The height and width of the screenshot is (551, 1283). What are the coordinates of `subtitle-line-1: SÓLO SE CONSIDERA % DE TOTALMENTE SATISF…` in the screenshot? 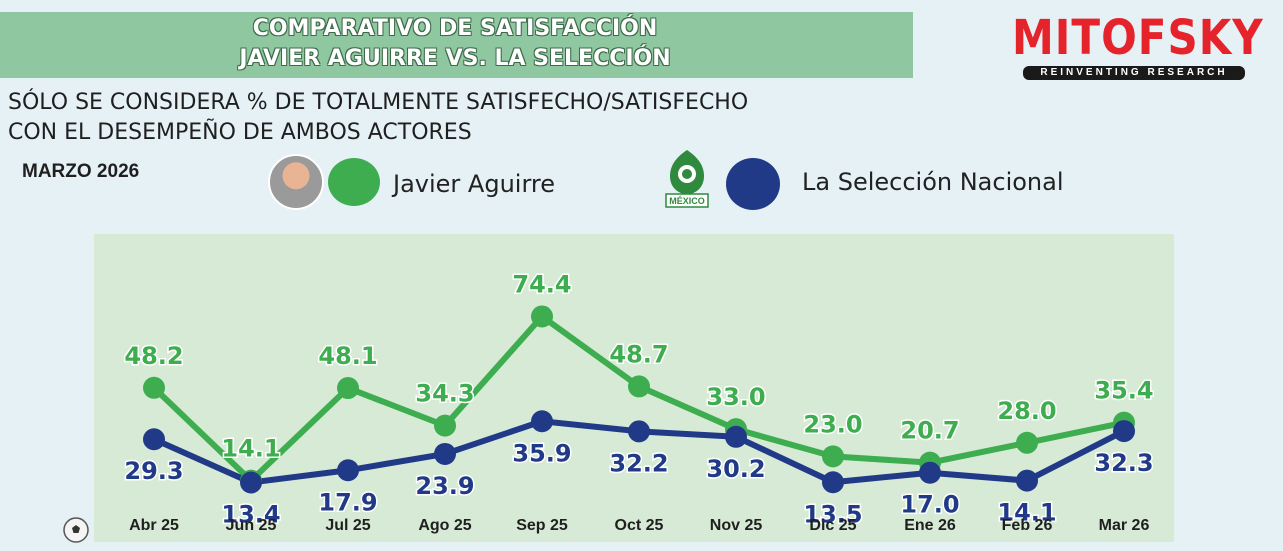 It's located at (378, 102).